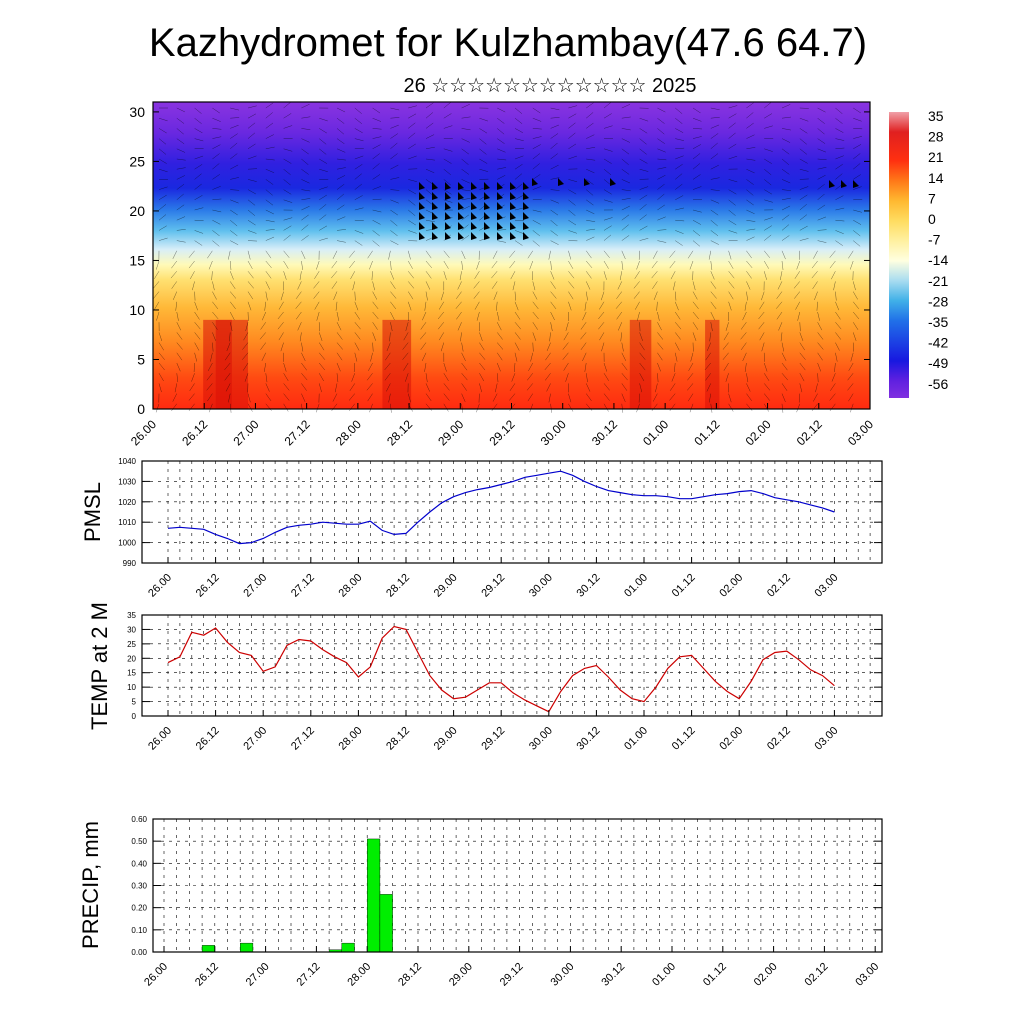 Image resolution: width=1024 pixels, height=1024 pixels. What do you see at coordinates (208, 949) in the screenshot?
I see `precip-bar` at bounding box center [208, 949].